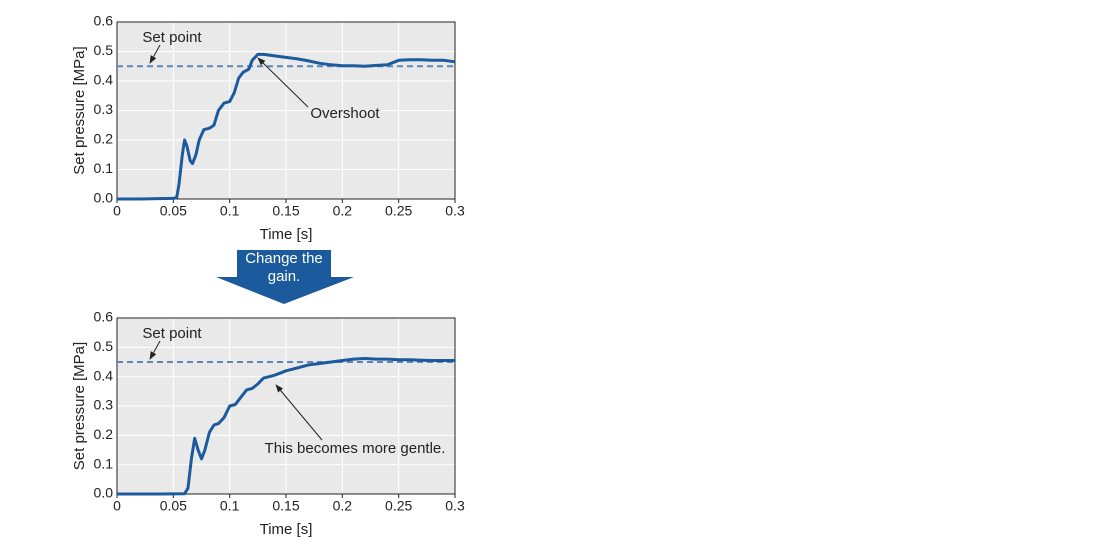 The width and height of the screenshot is (1100, 559). What do you see at coordinates (355, 448) in the screenshot?
I see `annotation: This becomes more gentle.` at bounding box center [355, 448].